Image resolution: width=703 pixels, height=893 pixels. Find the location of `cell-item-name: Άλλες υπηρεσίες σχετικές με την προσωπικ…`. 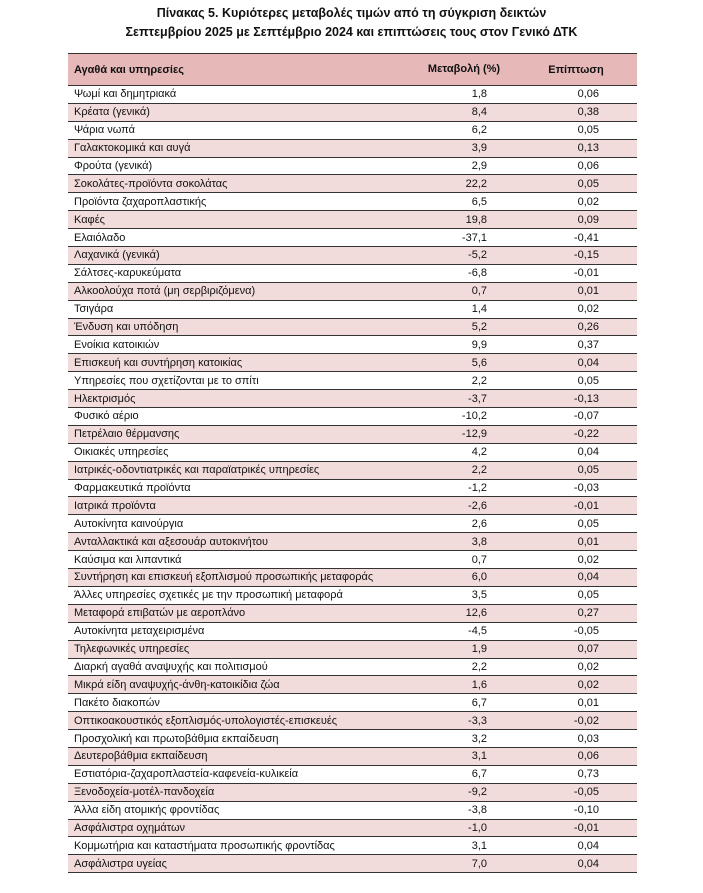

cell-item-name: Άλλες υπηρεσίες σχετικές με την προσωπικ… is located at coordinates (240, 595).